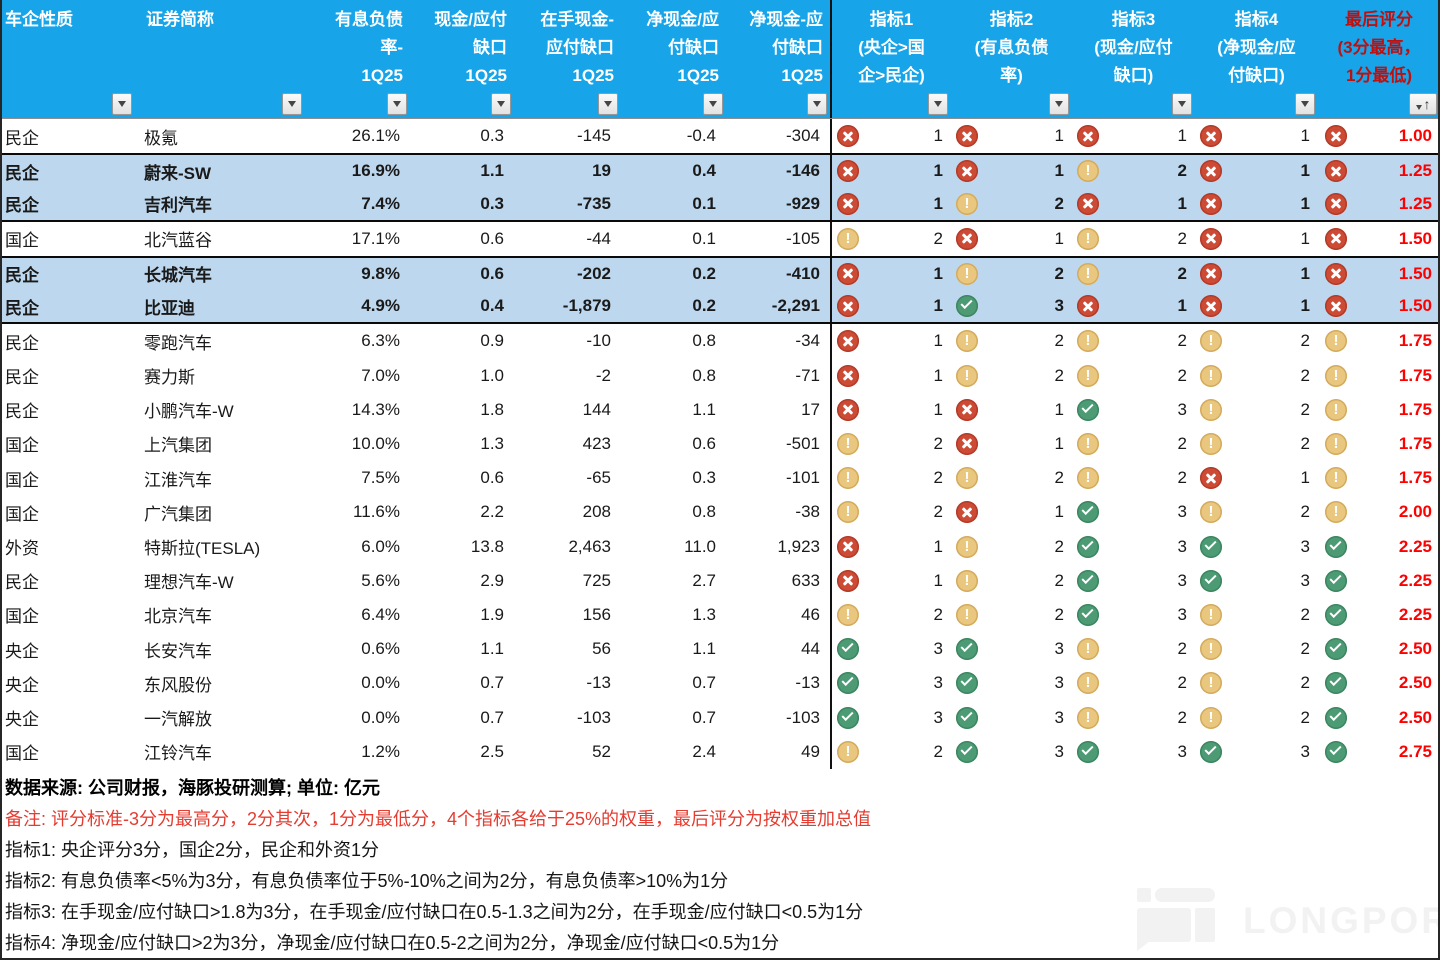 This screenshot has height=960, width=1440. Describe the element at coordinates (1011, 274) in the screenshot. I see `indicator2-cell: ! 2` at that location.